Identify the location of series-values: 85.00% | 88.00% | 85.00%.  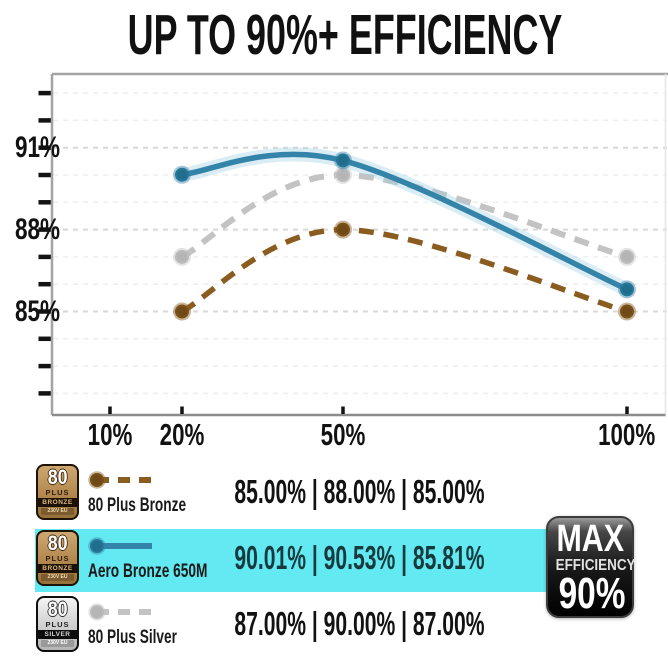
(359, 491).